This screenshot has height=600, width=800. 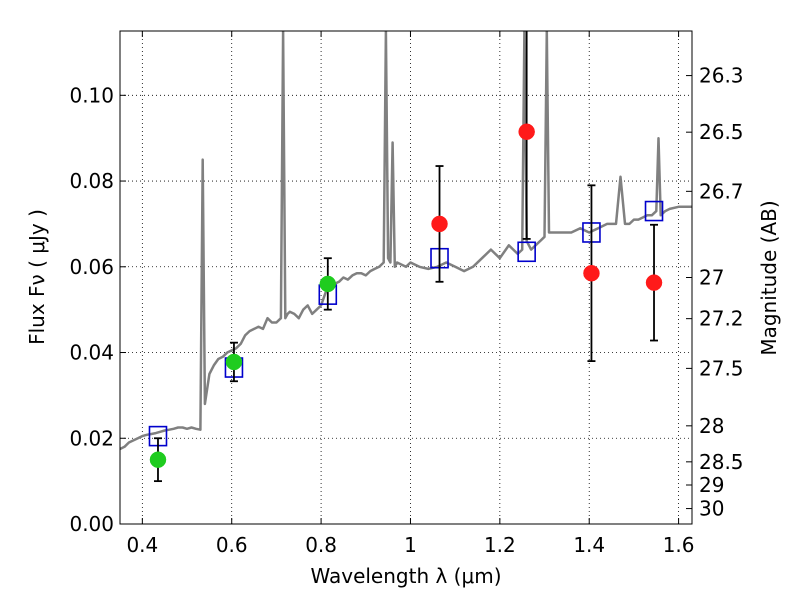 I want to click on x-axis-label: Wavelength λ (μm), so click(x=405, y=576).